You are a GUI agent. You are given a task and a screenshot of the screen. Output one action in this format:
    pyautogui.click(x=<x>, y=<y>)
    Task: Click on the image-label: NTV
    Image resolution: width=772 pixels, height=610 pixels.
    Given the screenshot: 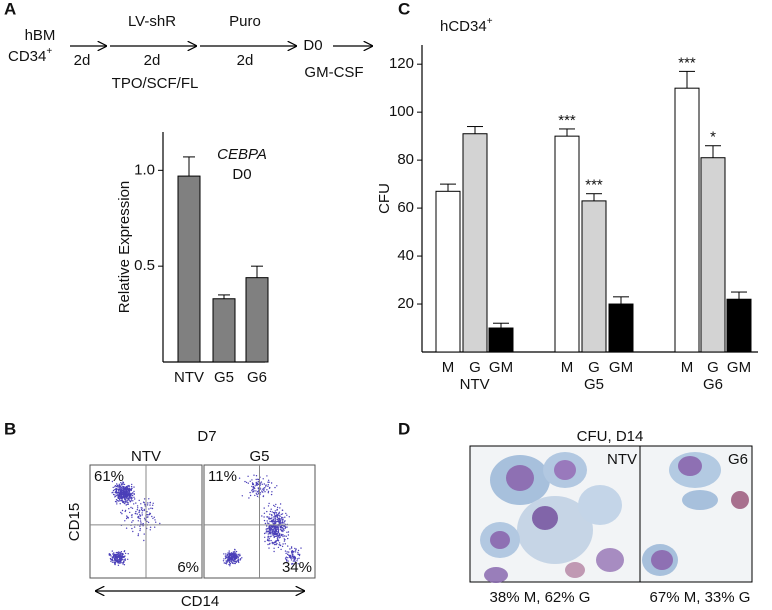 What is the action you would take?
    pyautogui.click(x=622, y=459)
    